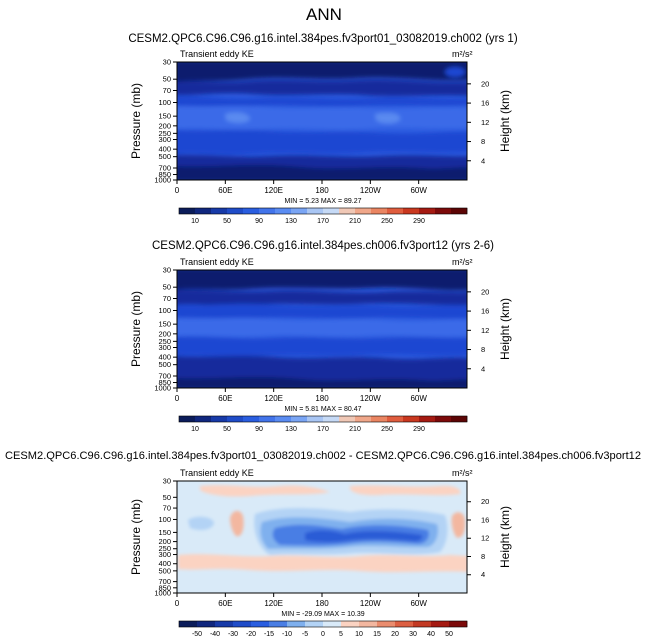 The height and width of the screenshot is (642, 648). Describe the element at coordinates (322, 201) in the screenshot. I see `panel-1-stats: MIN = 5.23 MAX = 89.27` at that location.